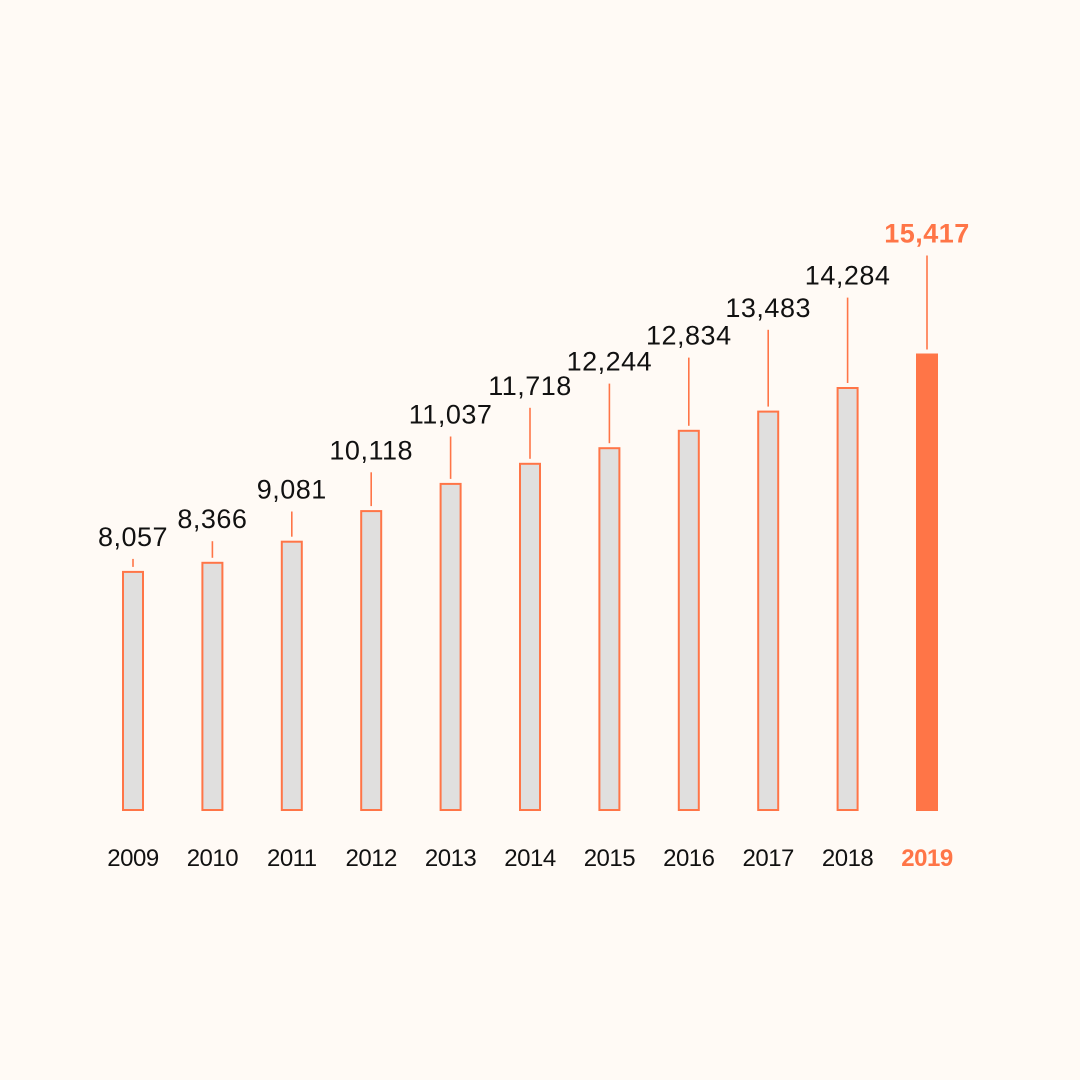  I want to click on year-label-2013: 2013, so click(451, 858).